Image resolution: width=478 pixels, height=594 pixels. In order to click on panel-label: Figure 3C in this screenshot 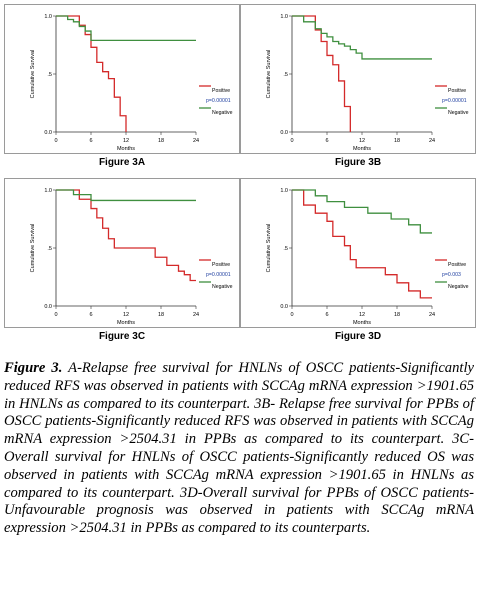, I will do `click(122, 336)`.